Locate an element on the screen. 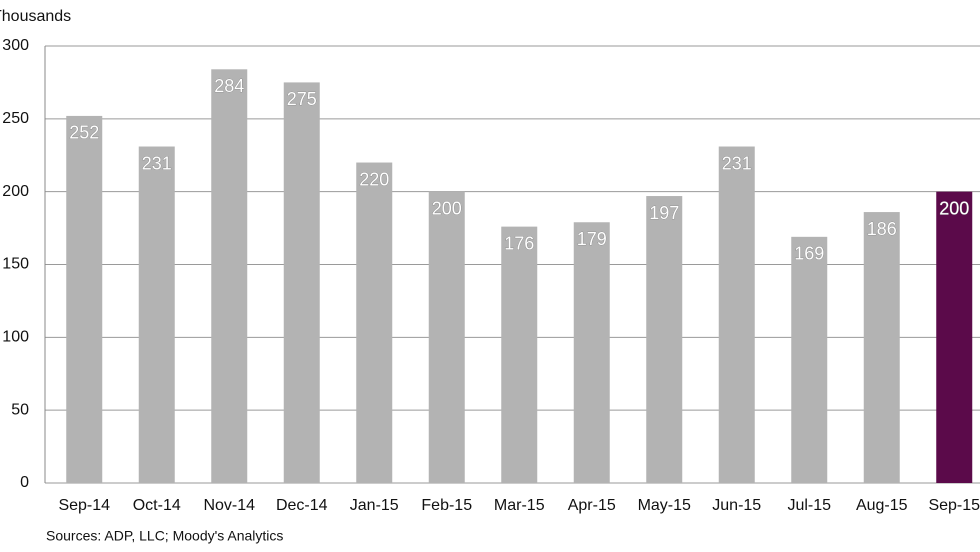 The image size is (980, 552). value-label: 179 is located at coordinates (592, 239).